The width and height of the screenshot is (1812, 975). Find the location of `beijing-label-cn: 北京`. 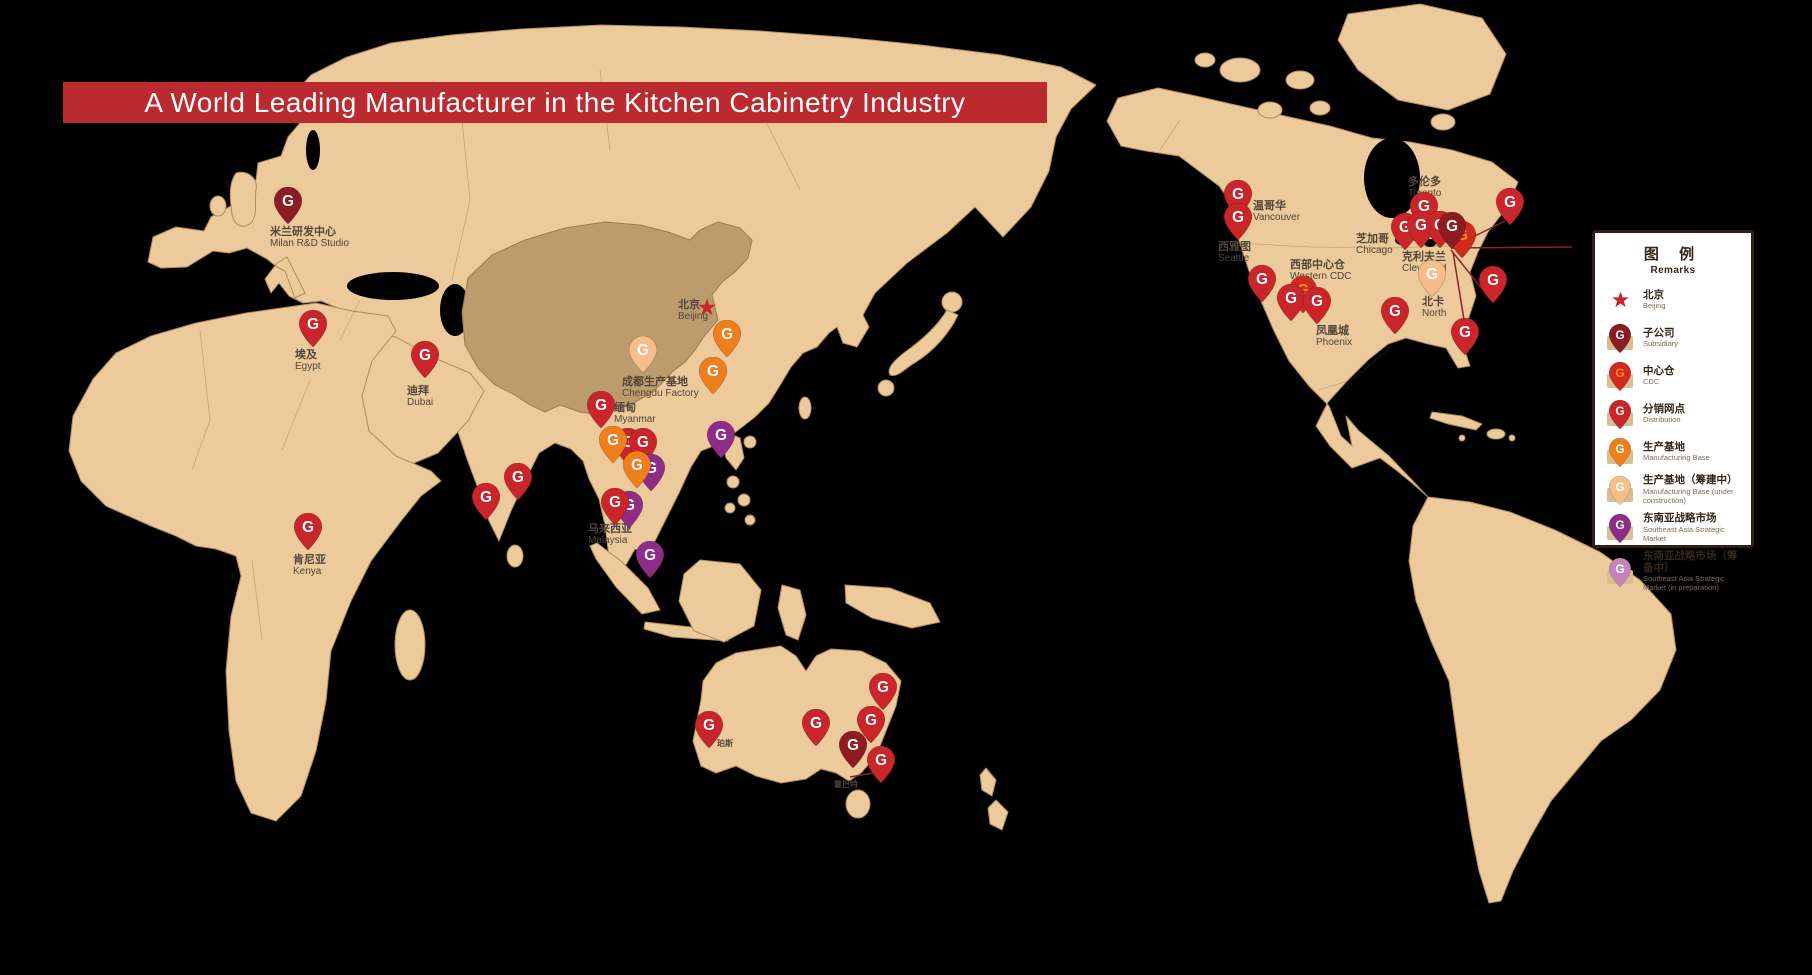

beijing-label-cn: 北京 is located at coordinates (689, 305).